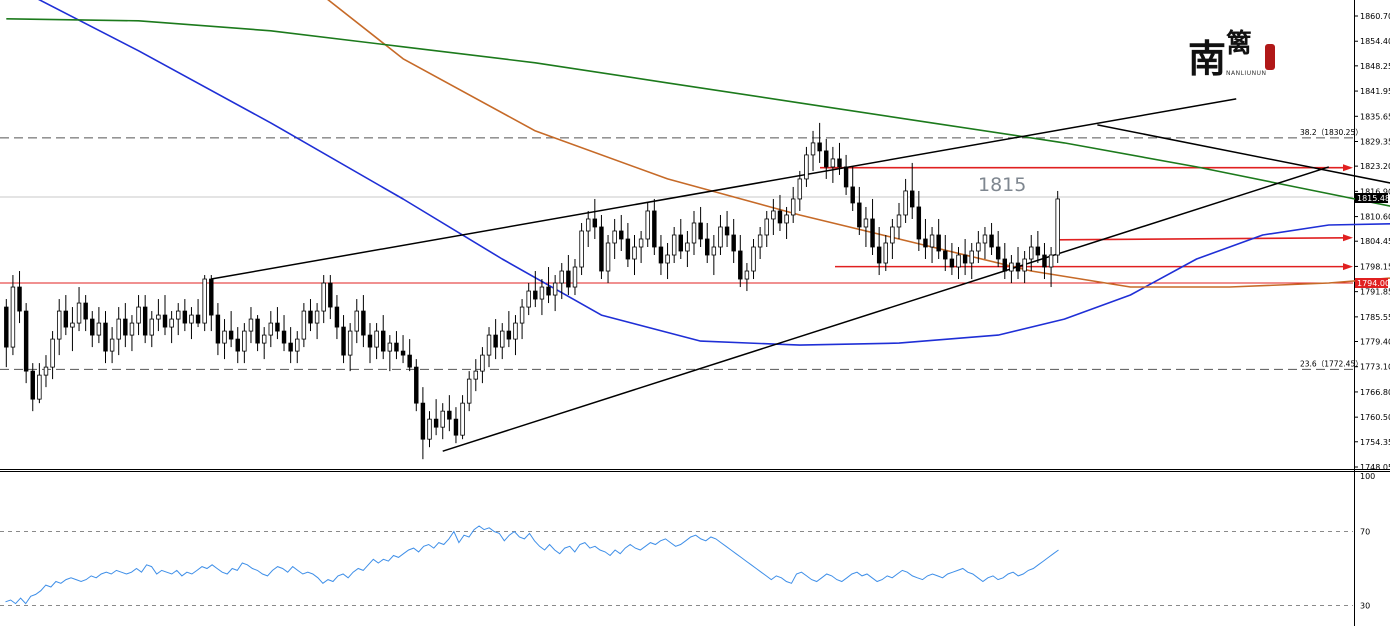 This screenshot has height=626, width=1390. What do you see at coordinates (1367, 476) in the screenshot?
I see `oscillator-tick-label: 100` at bounding box center [1367, 476].